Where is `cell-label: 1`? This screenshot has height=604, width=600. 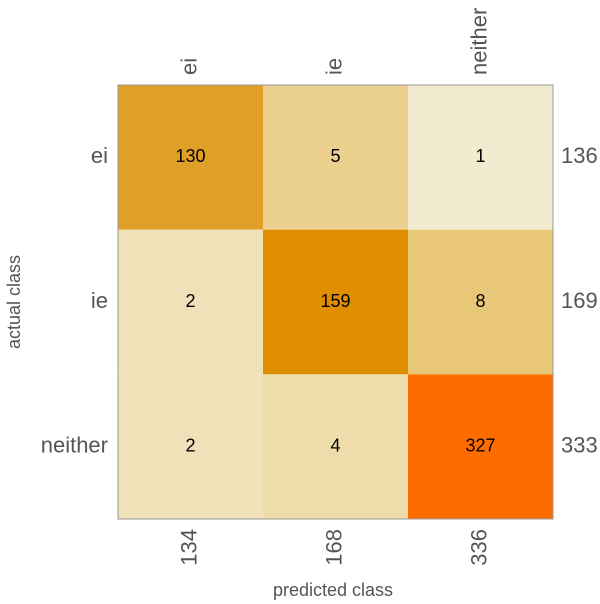 cell-label: 1 is located at coordinates (480, 156).